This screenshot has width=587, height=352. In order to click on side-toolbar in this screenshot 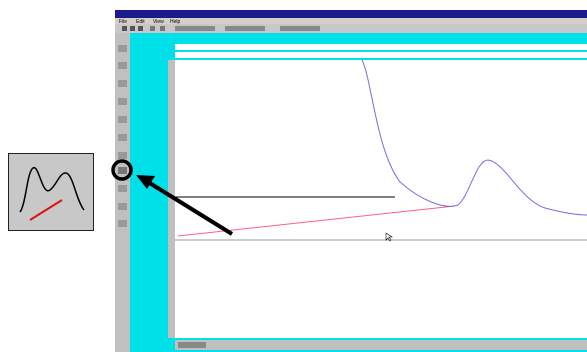, I will do `click(122, 192)`.